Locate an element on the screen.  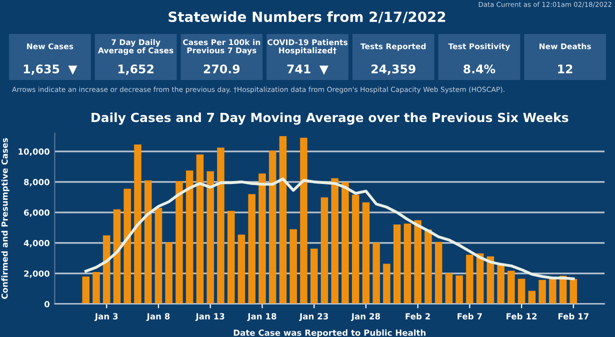
y-axis-title: Confirmed and Presumptive Cases is located at coordinates (5, 218).